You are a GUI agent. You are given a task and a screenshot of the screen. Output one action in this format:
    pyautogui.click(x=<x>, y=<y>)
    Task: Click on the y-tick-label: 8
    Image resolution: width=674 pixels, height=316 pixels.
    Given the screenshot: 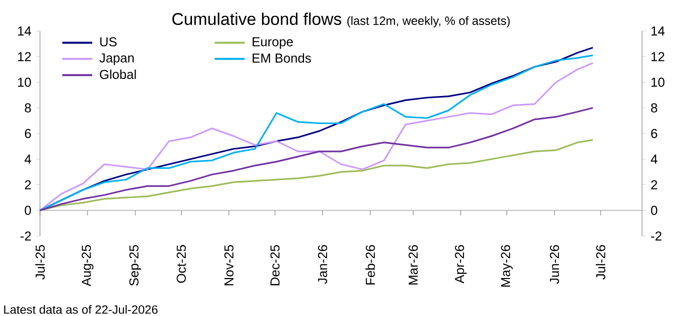 What is the action you would take?
    pyautogui.click(x=27, y=107)
    